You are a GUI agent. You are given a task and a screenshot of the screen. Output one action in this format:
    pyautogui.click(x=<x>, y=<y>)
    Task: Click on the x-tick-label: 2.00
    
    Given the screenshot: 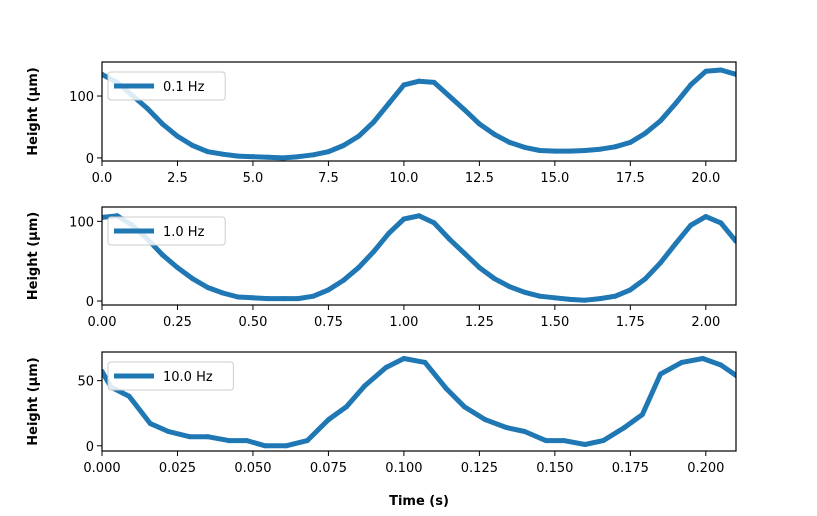 What is the action you would take?
    pyautogui.click(x=705, y=322)
    